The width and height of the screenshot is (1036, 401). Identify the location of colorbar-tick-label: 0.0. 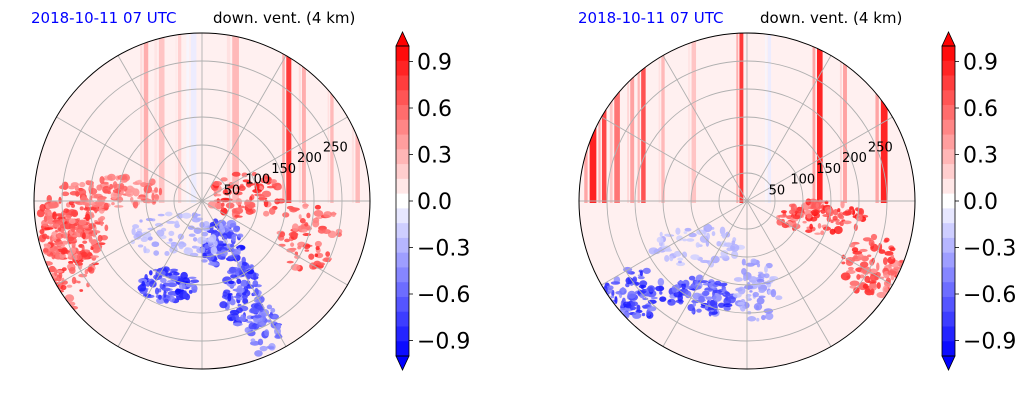
(434, 202).